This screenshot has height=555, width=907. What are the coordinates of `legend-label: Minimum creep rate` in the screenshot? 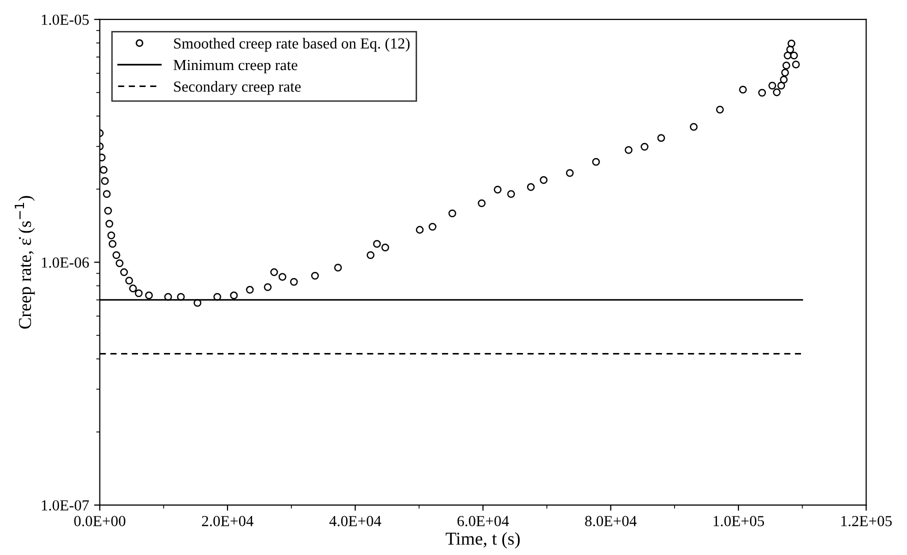 It's located at (236, 67).